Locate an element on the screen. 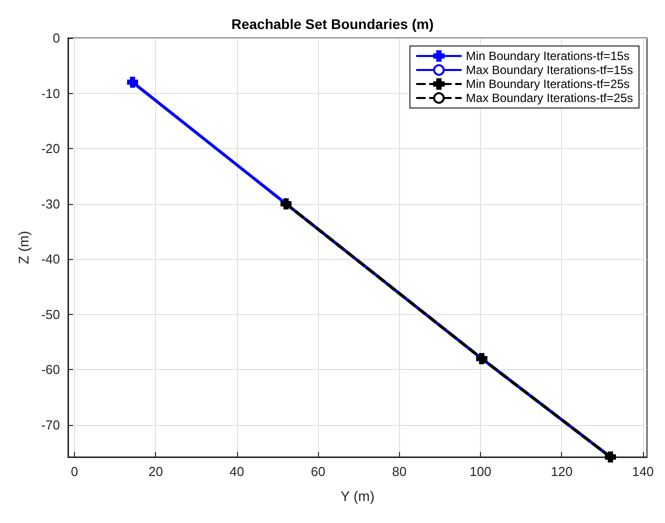  y-tick-label: -60 is located at coordinates (50, 370).